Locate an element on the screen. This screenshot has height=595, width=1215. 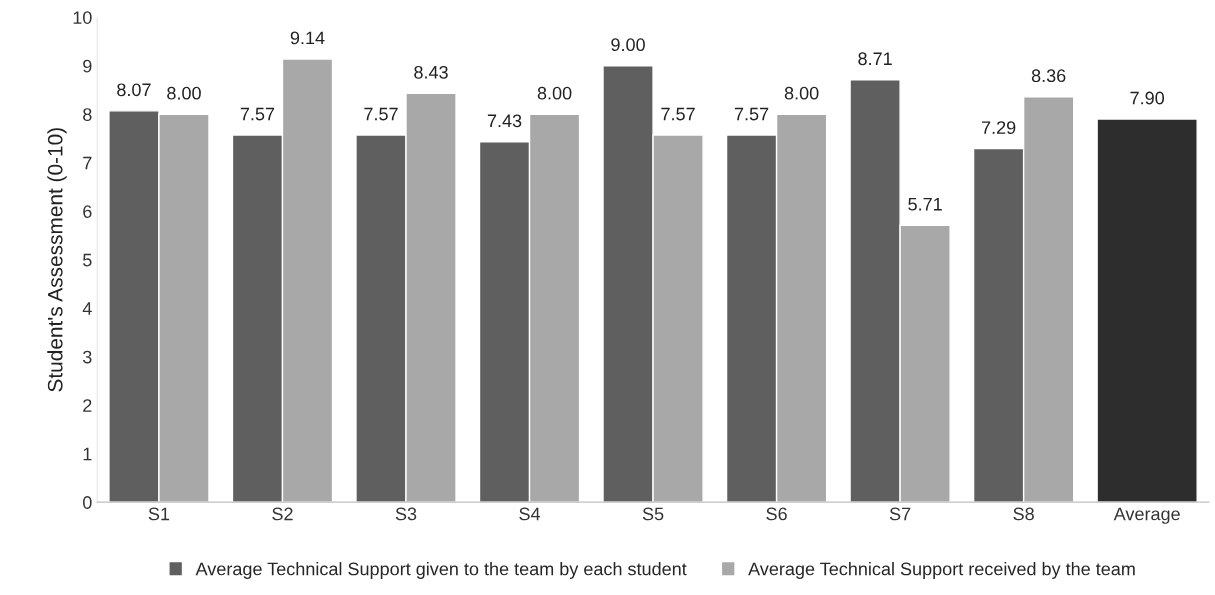
data-label: 5.71 is located at coordinates (925, 204).